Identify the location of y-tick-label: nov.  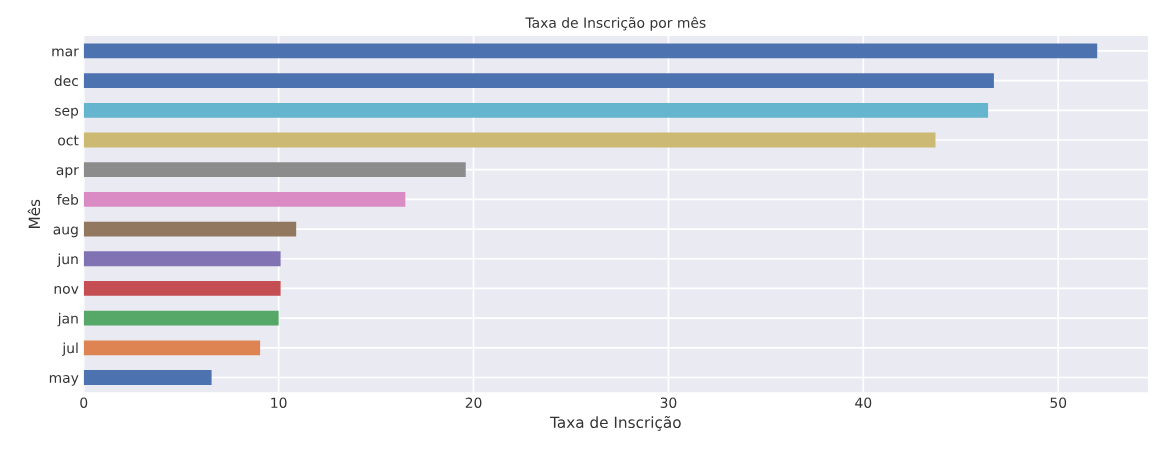
(66, 289).